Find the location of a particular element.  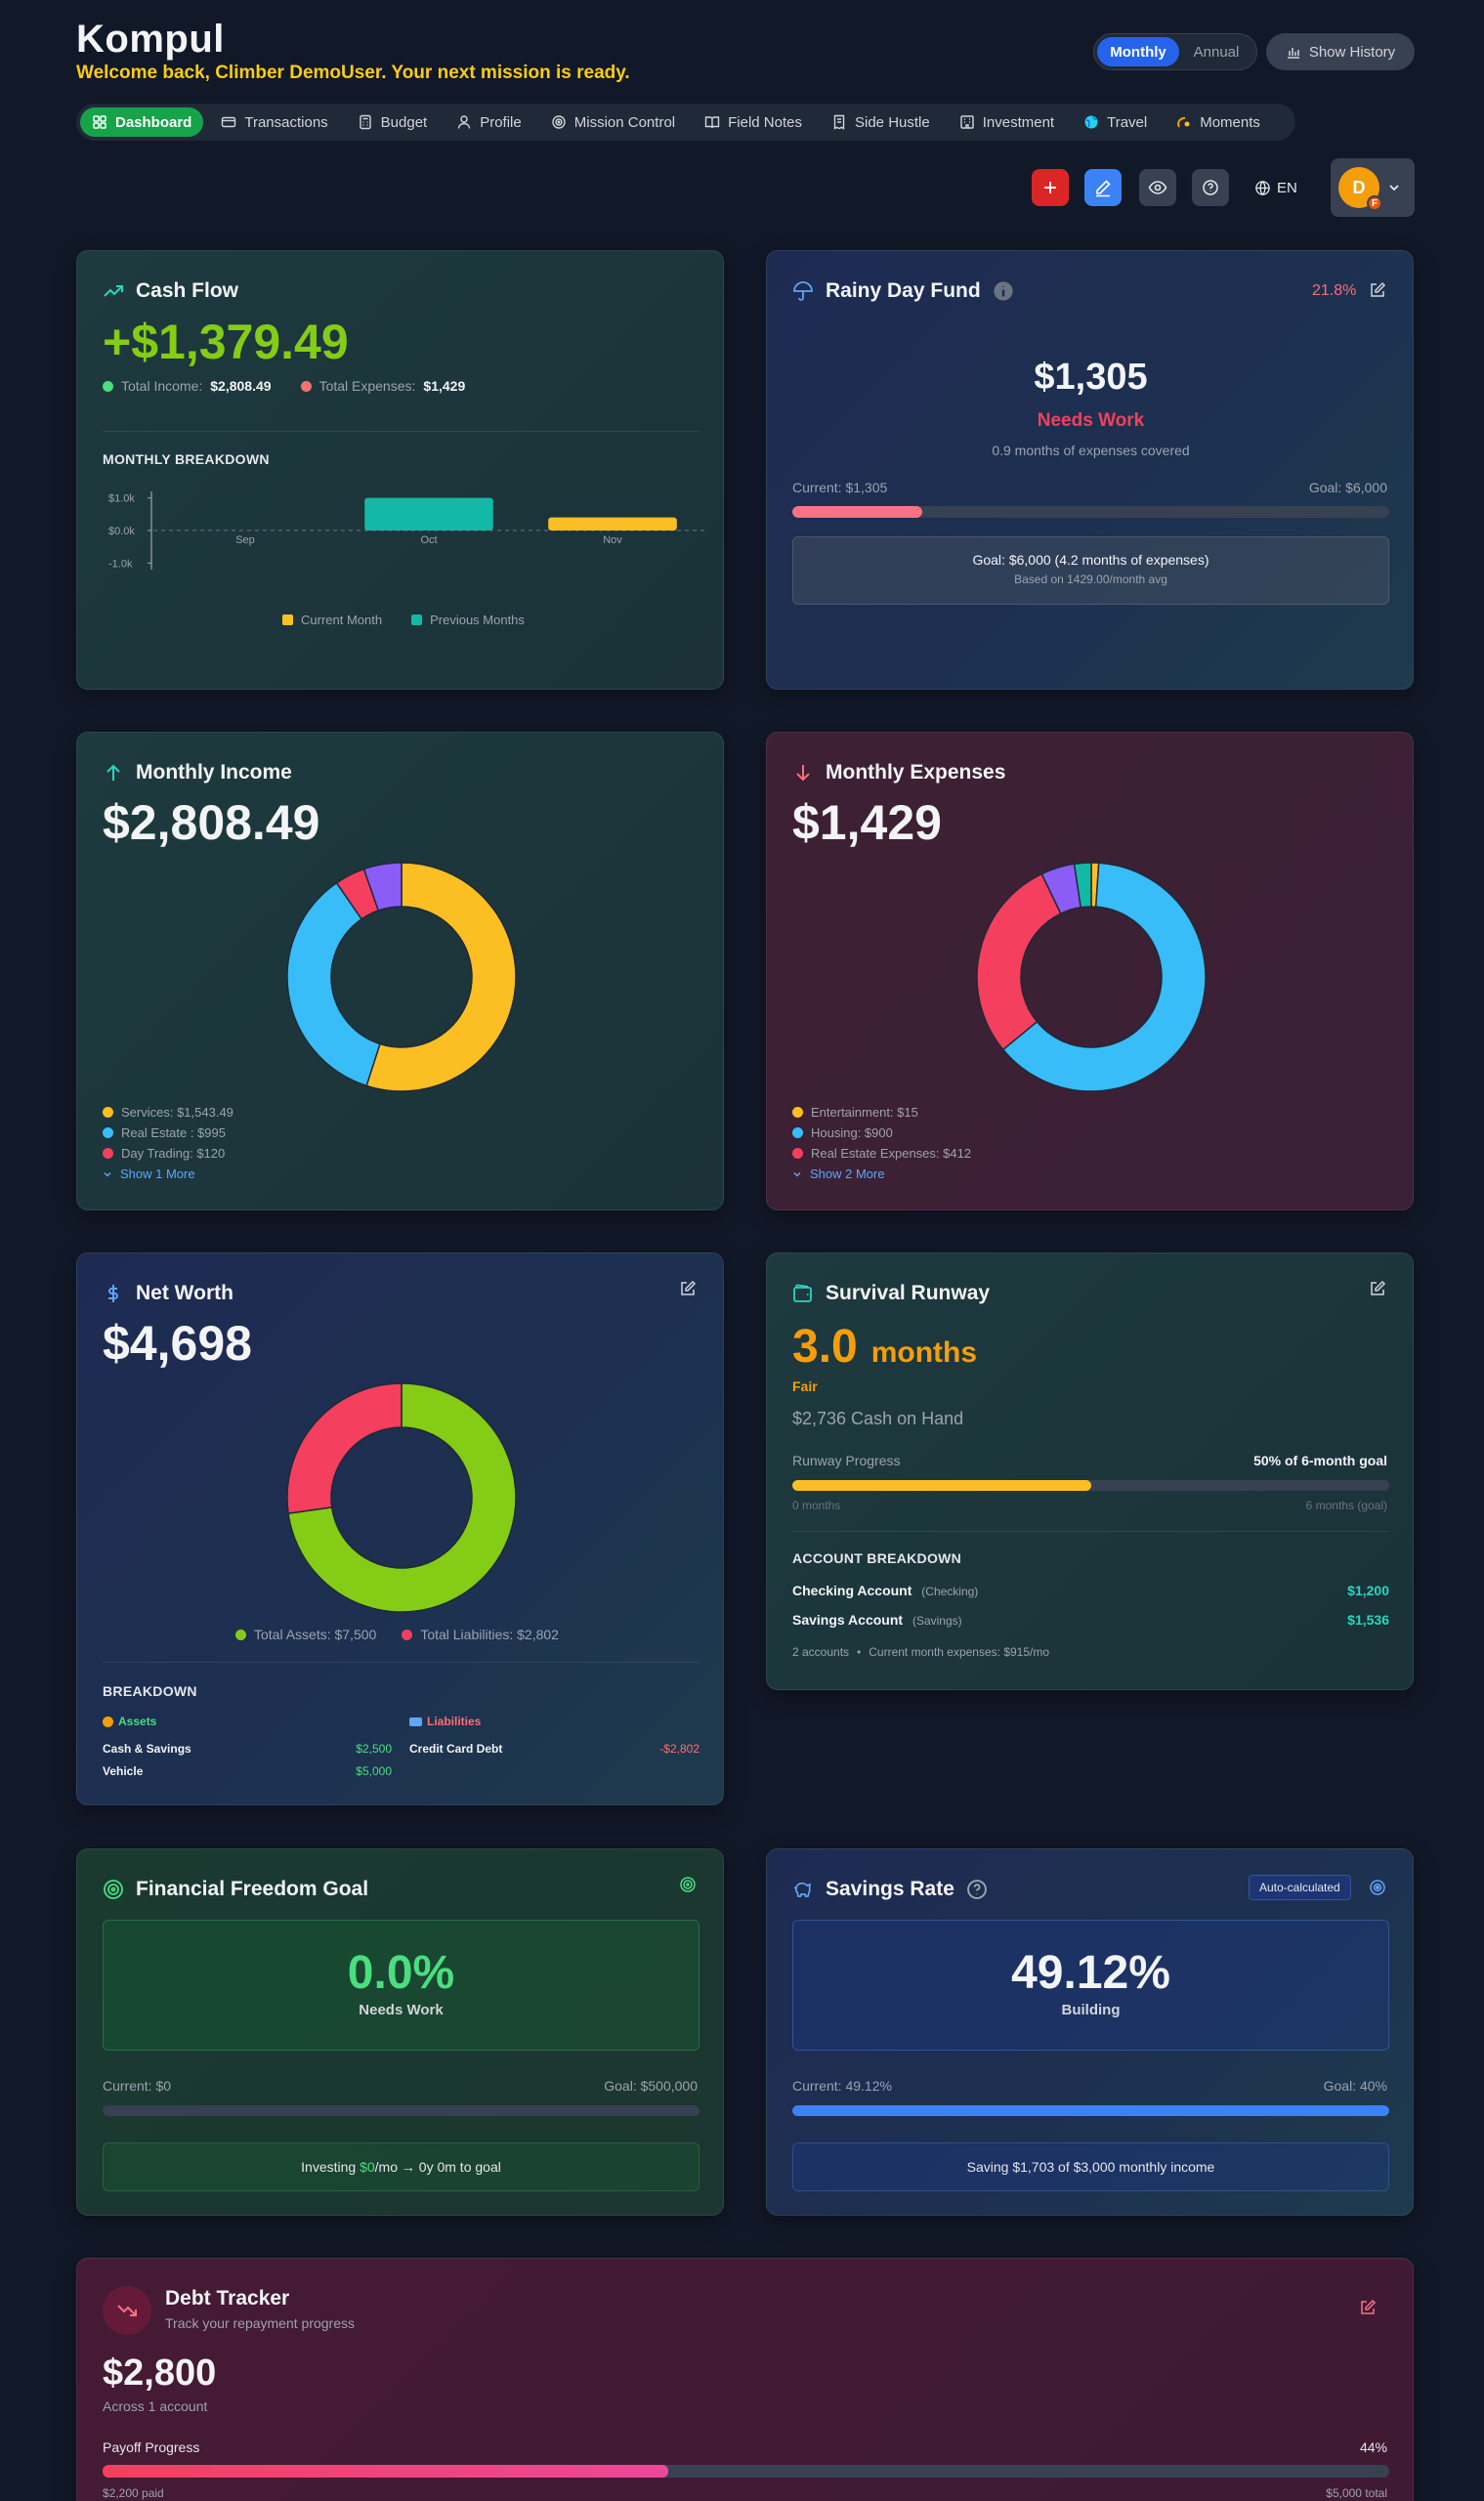

calculator-icon is located at coordinates (365, 122).